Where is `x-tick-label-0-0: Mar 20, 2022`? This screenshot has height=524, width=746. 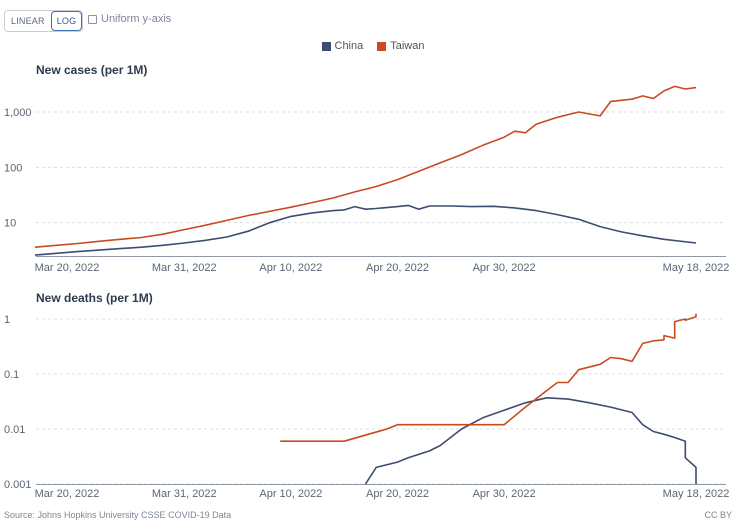
x-tick-label-0-0: Mar 20, 2022 is located at coordinates (67, 268).